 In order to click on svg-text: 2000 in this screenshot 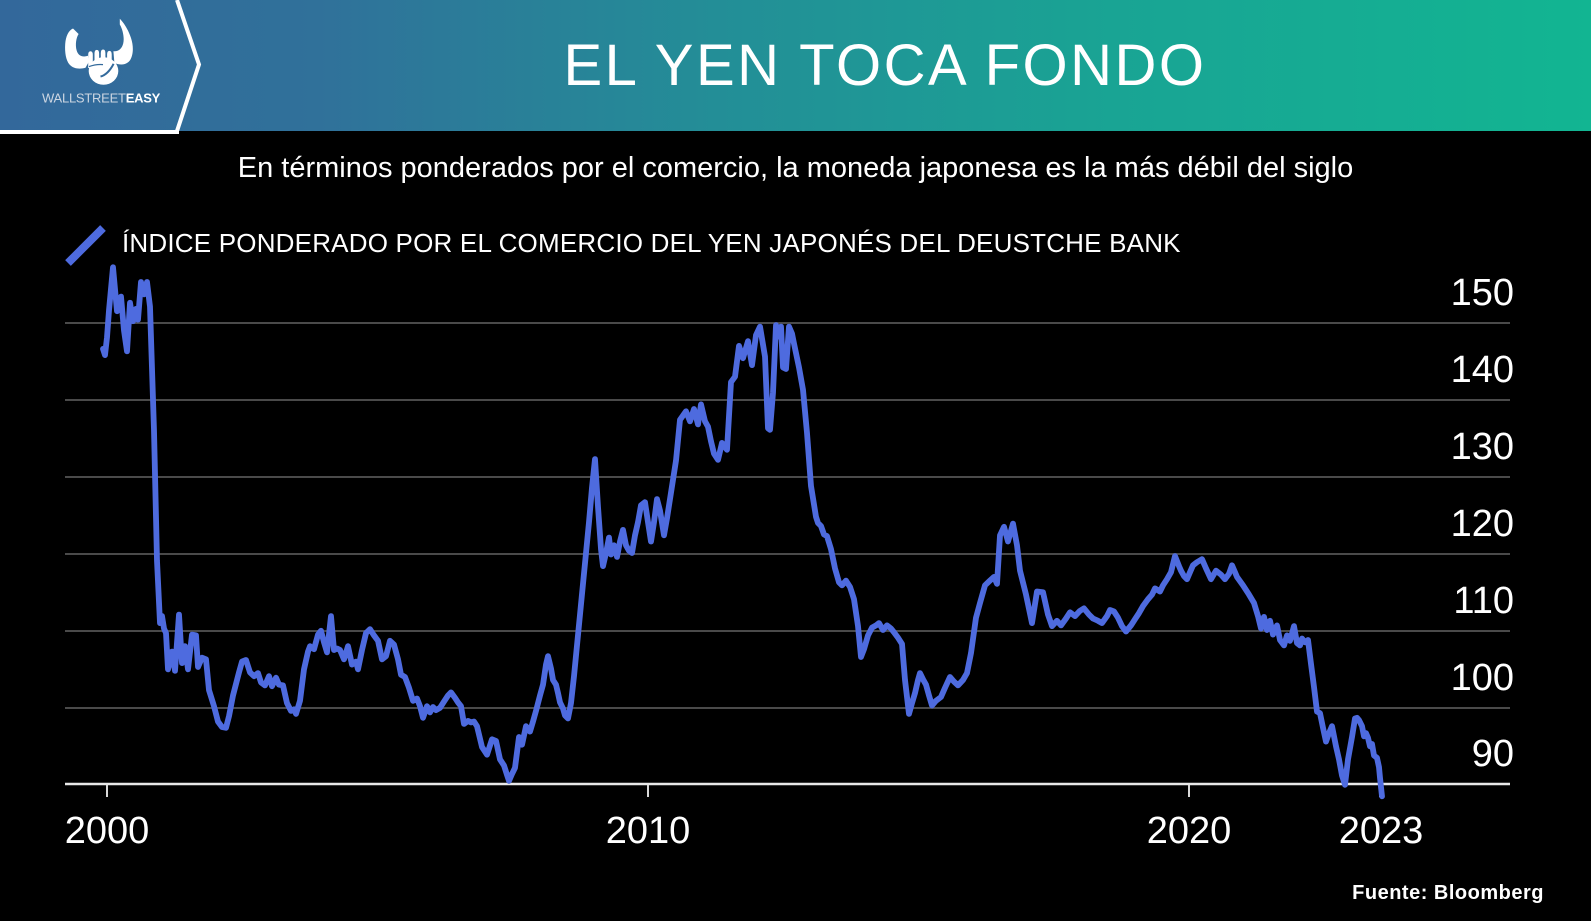, I will do `click(107, 831)`.